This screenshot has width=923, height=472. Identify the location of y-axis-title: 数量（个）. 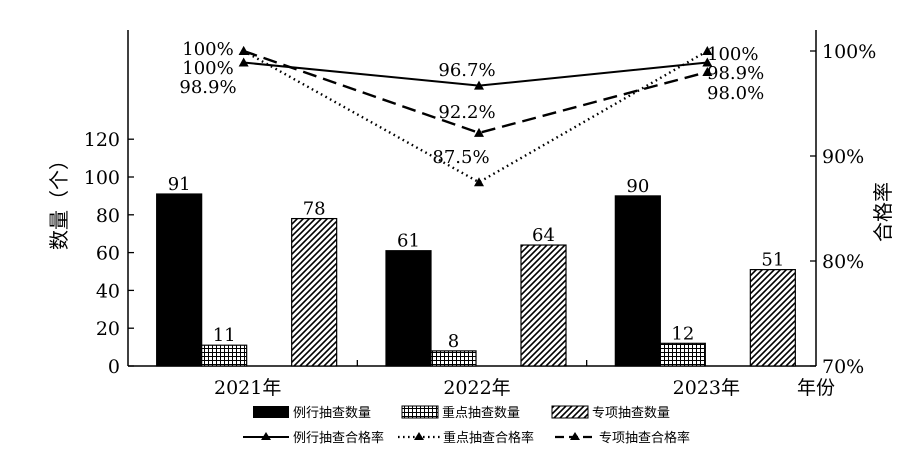
(59, 200).